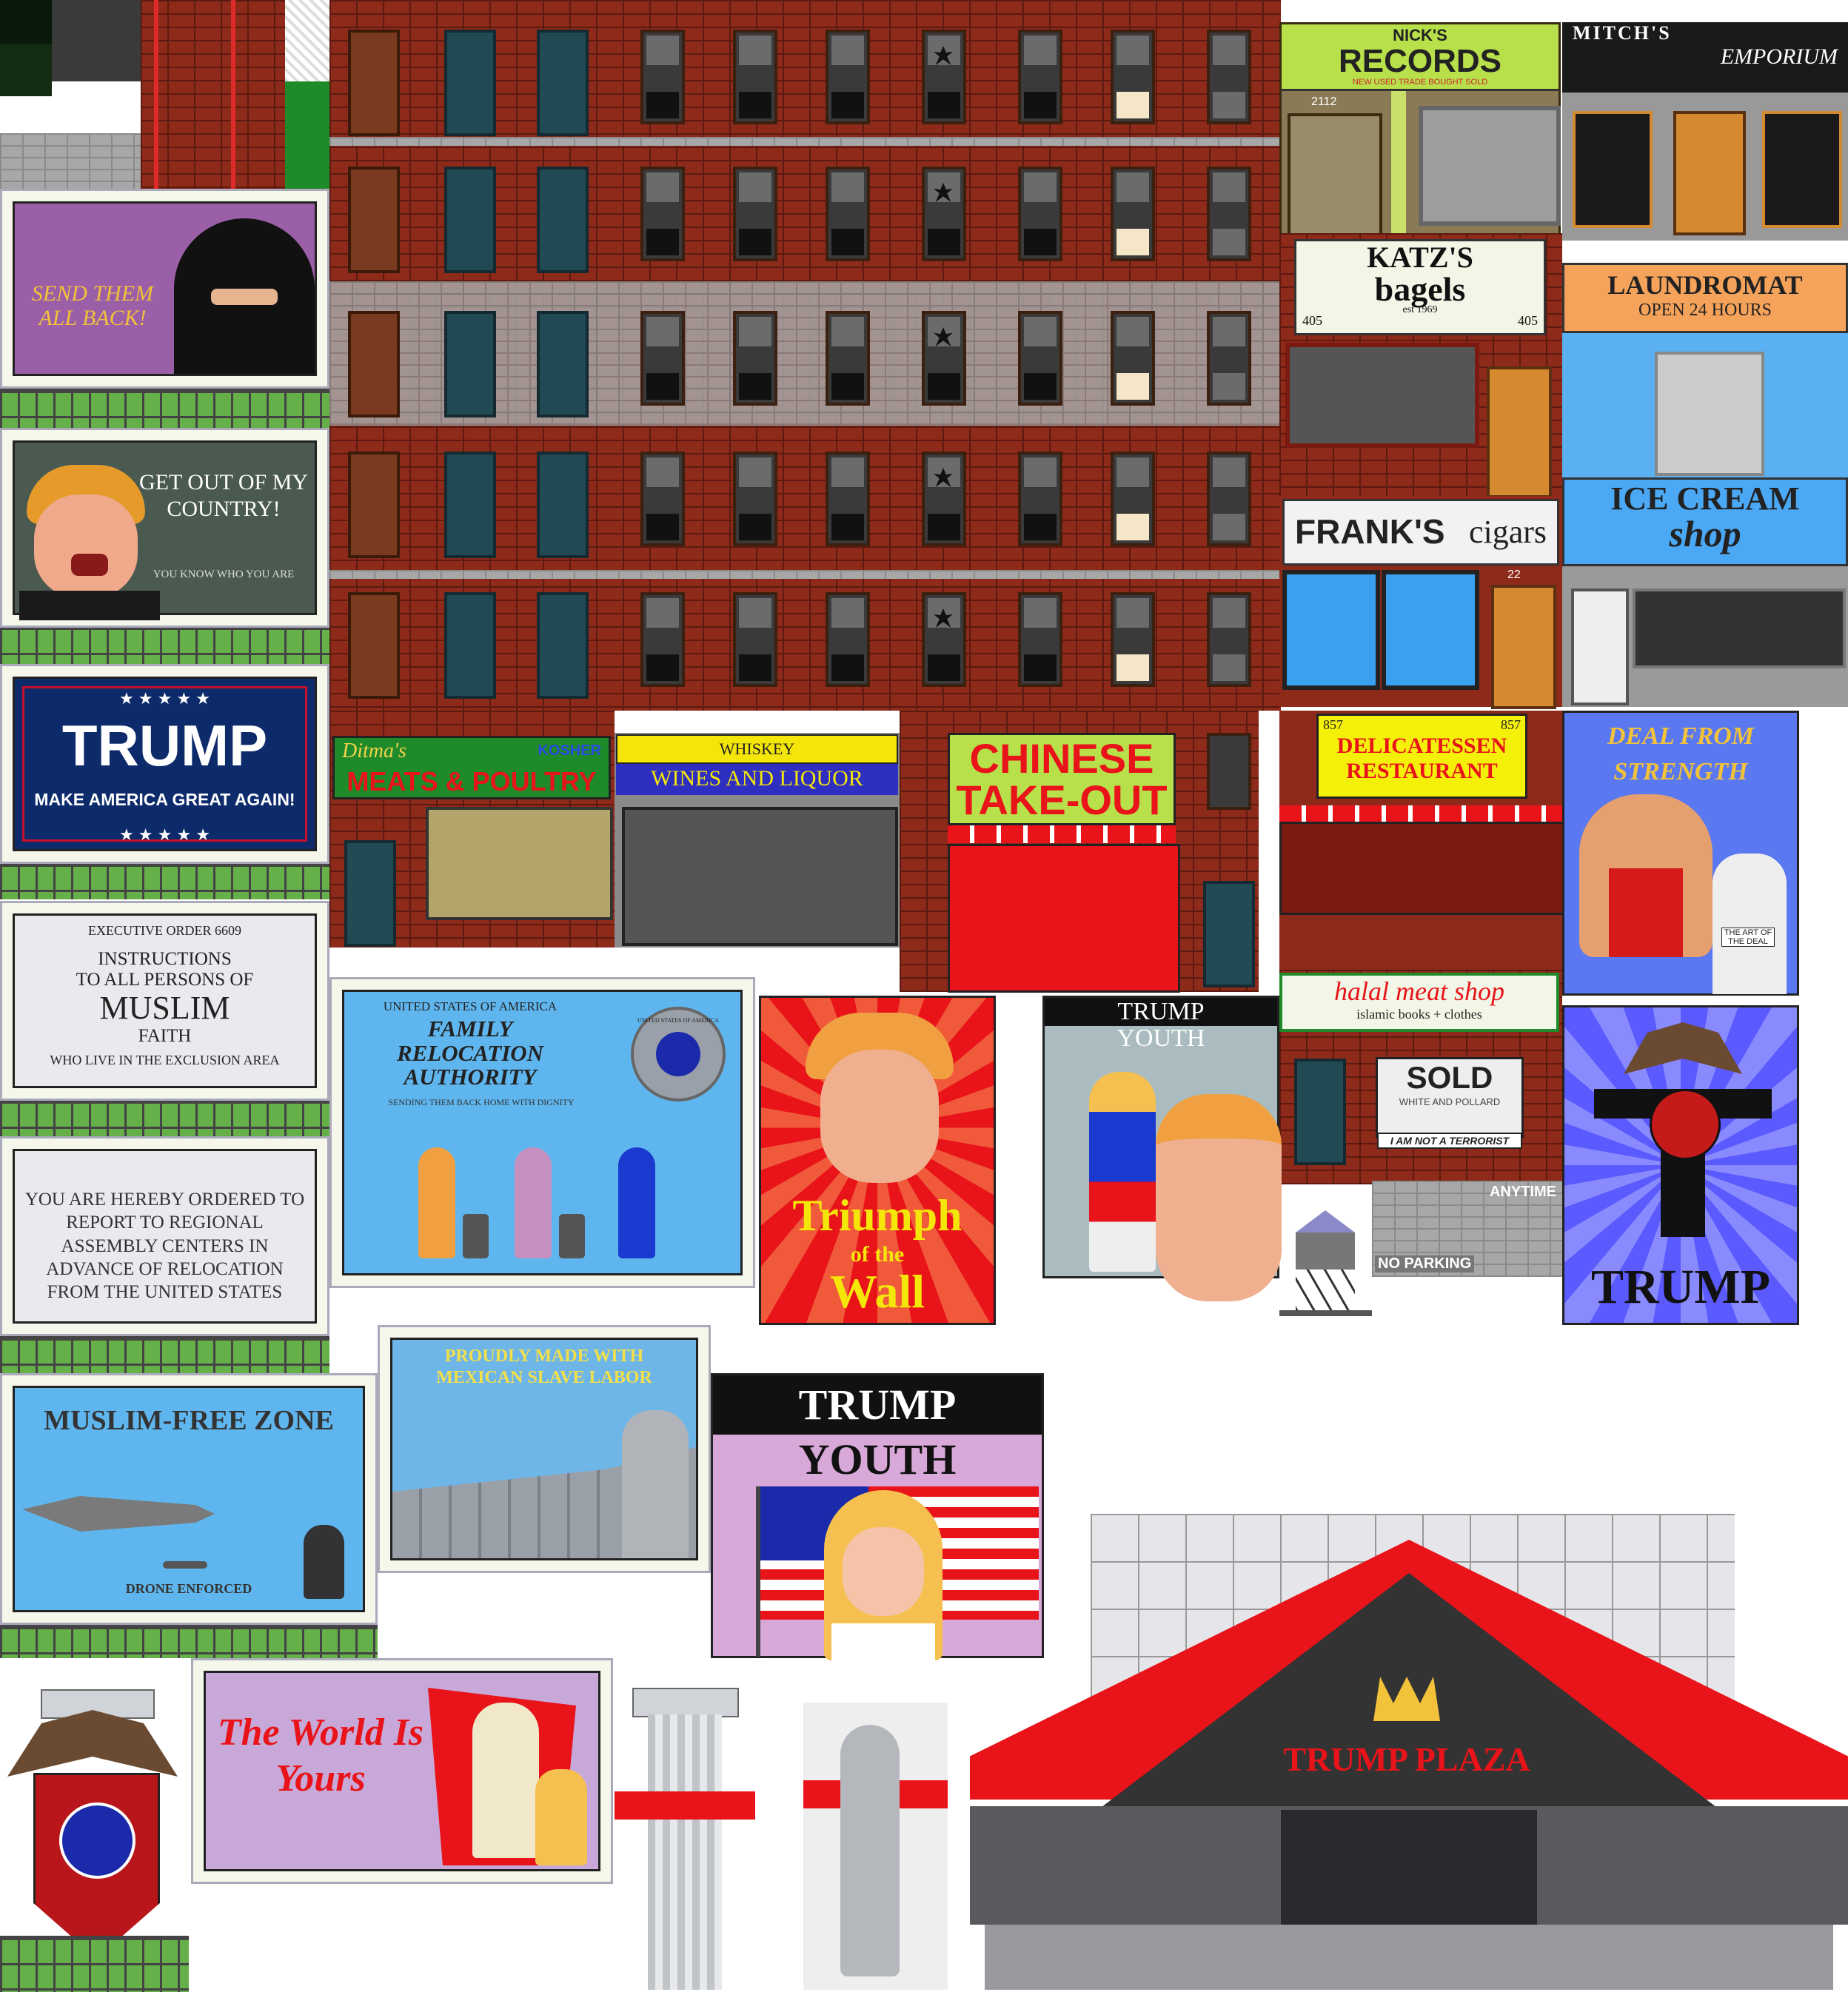 Image resolution: width=1848 pixels, height=1992 pixels. Describe the element at coordinates (1062, 779) in the screenshot. I see `chinese-sign: CHINESE TAKE-OUT` at that location.